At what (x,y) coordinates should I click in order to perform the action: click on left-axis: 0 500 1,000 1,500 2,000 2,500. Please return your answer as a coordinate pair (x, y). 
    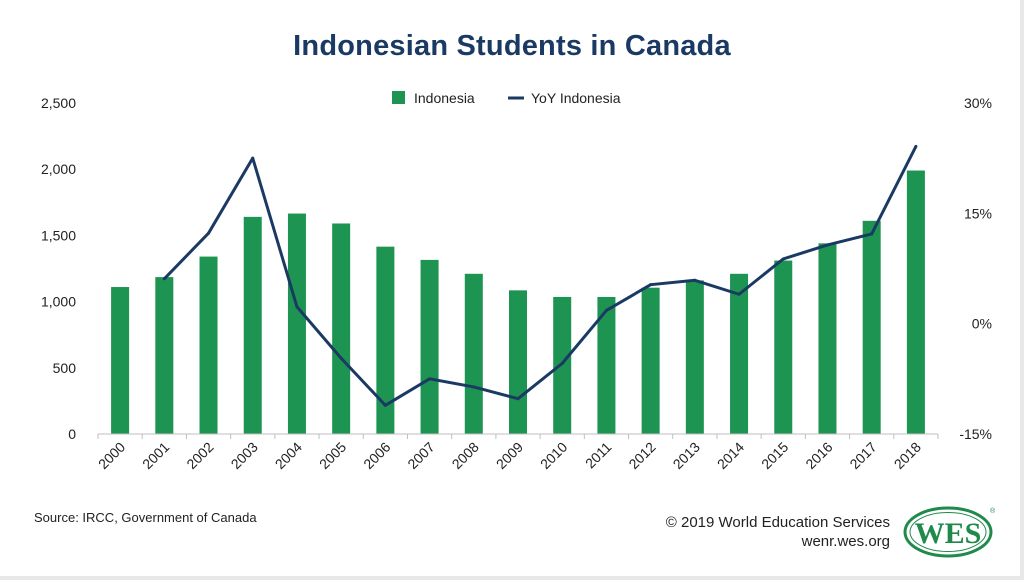
    Looking at the image, I should click on (58, 268).